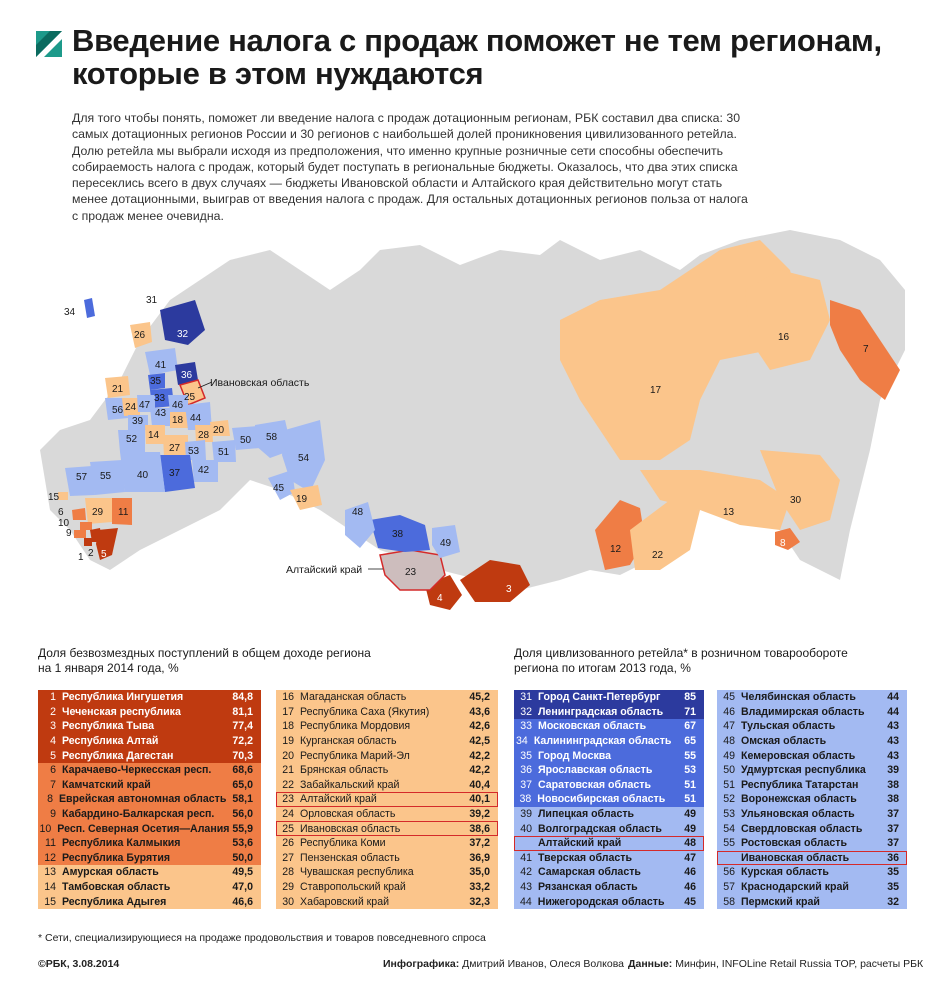 Image resolution: width=945 pixels, height=1001 pixels. Describe the element at coordinates (161, 413) in the screenshot. I see `map-label-43: 43` at that location.